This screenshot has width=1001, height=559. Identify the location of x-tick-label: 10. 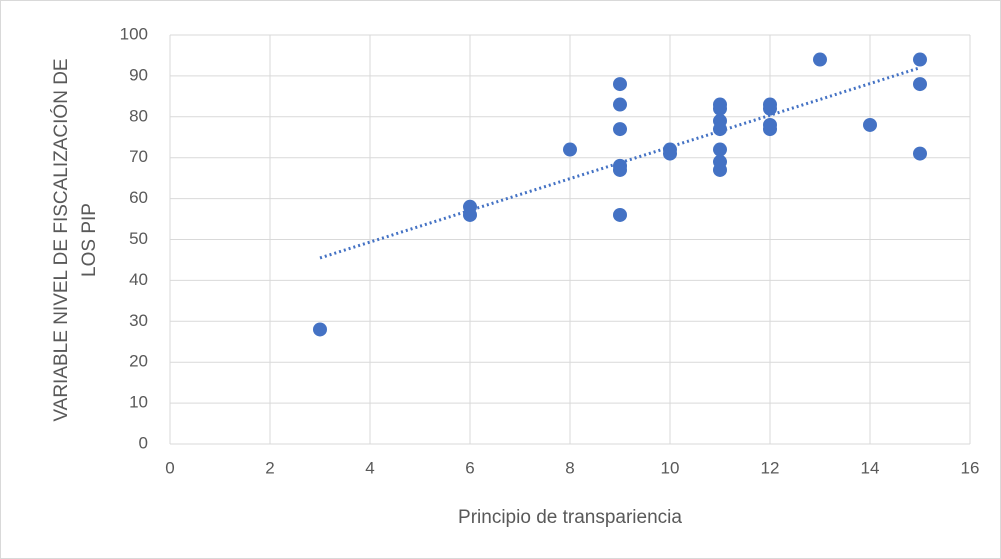
(670, 467).